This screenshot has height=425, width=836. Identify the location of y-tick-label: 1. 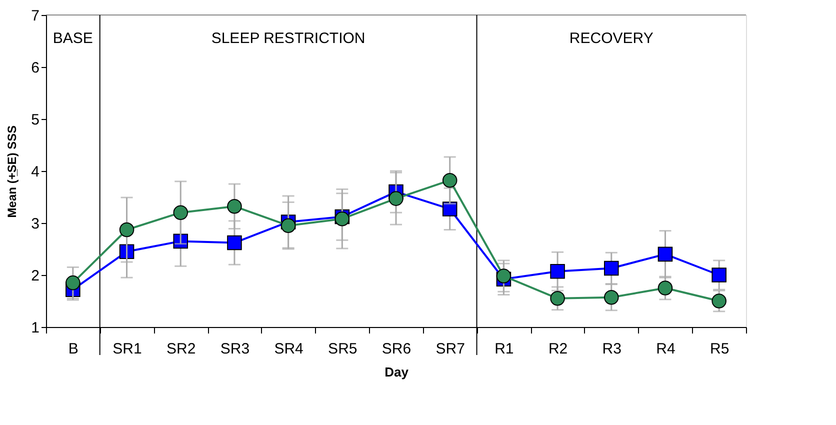
(35, 328).